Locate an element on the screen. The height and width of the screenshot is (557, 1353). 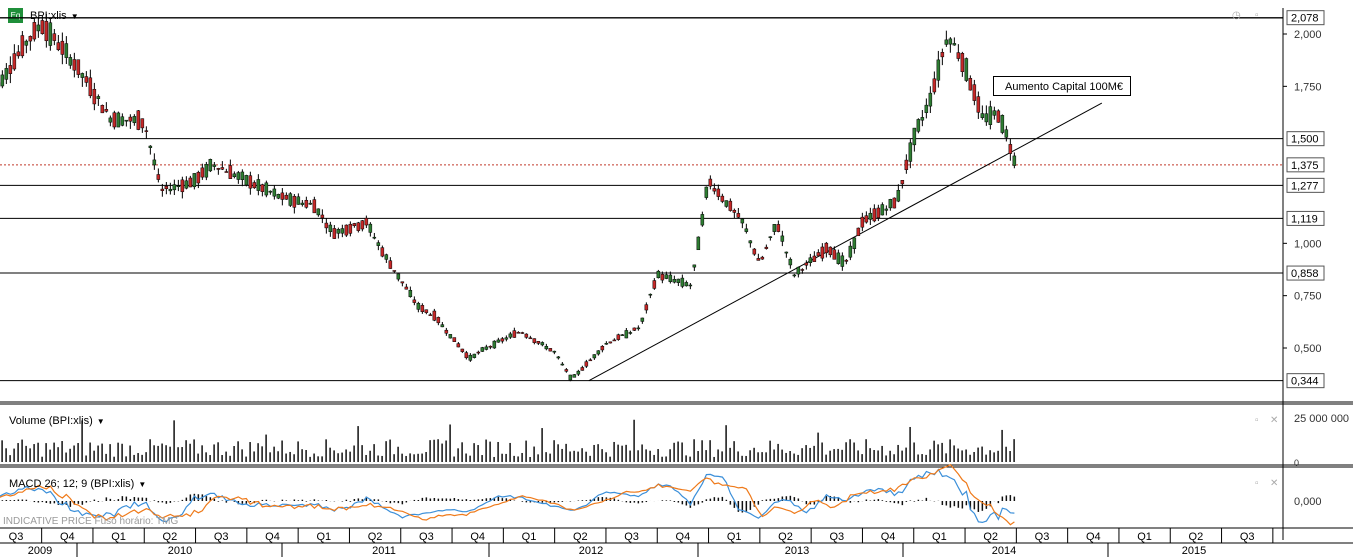
clock-icon: ◷ is located at coordinates (1236, 15).